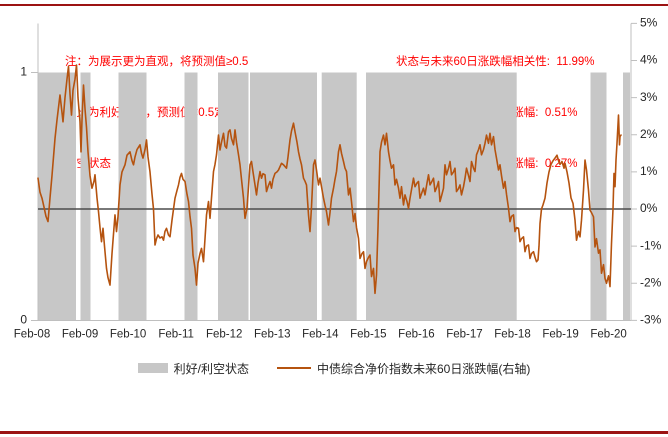 The image size is (668, 437). What do you see at coordinates (608, 335) in the screenshot?
I see `x-axis-label: Feb-20` at bounding box center [608, 335].